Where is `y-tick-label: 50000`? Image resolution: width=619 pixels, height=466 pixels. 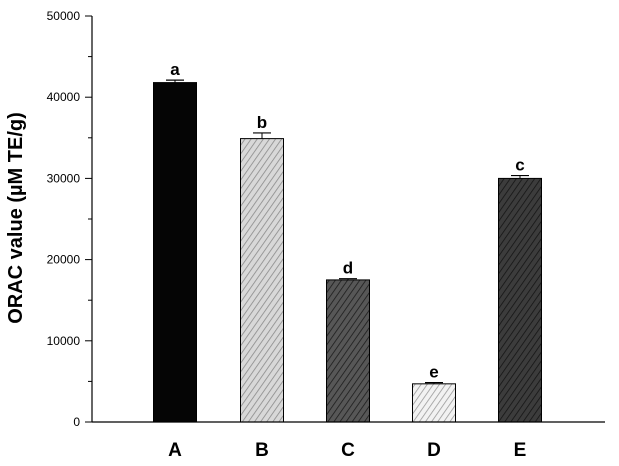
y-tick-label: 50000 is located at coordinates (64, 16).